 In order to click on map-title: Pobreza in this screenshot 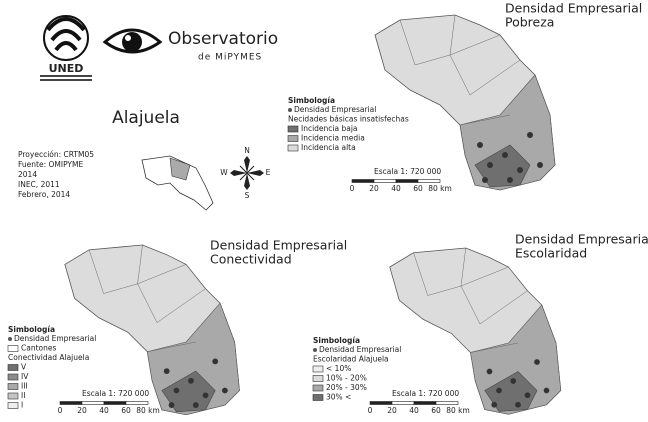, I will do `click(529, 22)`.